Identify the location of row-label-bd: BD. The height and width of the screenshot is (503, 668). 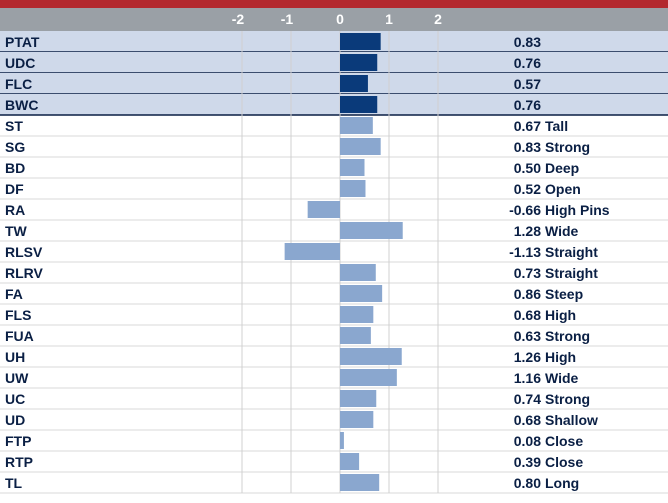
(15, 168).